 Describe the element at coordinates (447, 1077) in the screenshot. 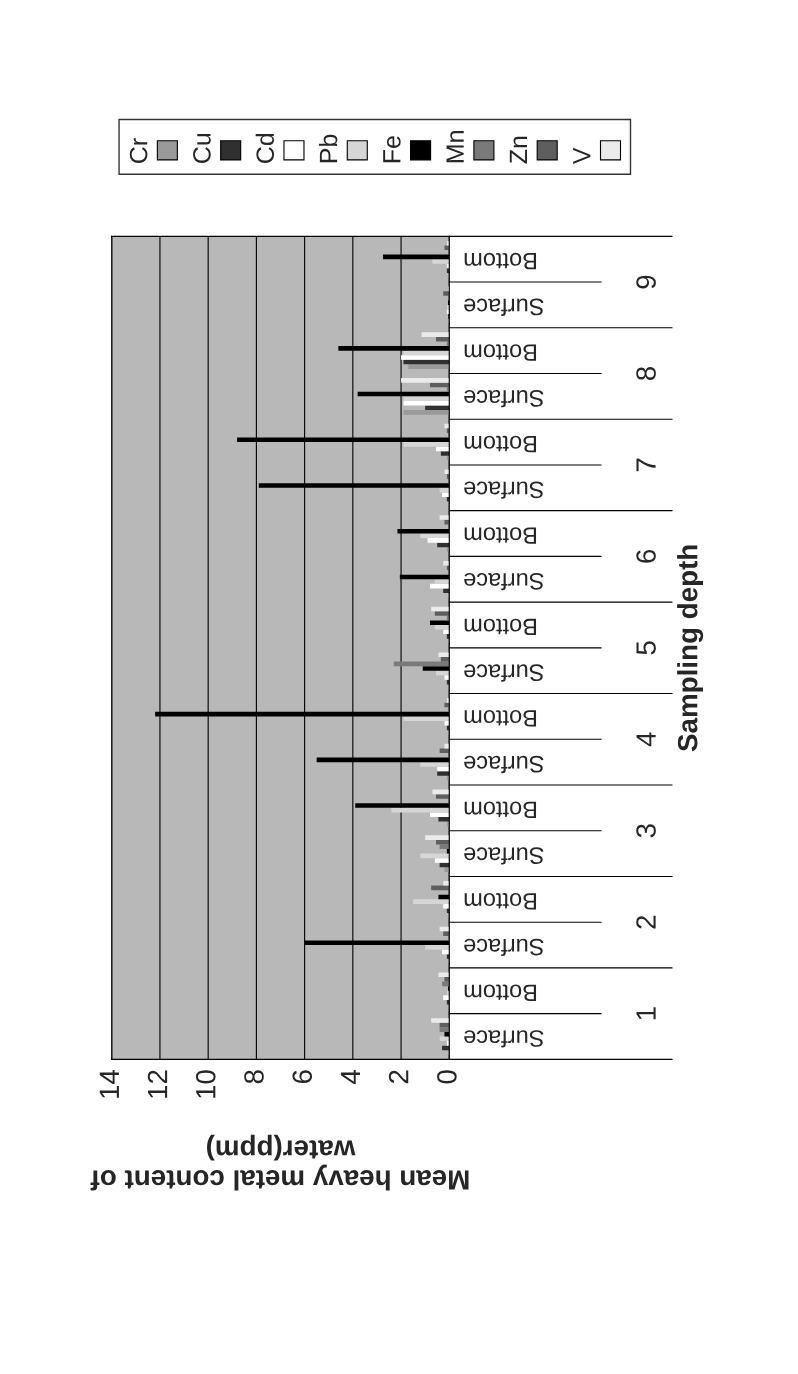

I see `x-tick-label: 0` at that location.